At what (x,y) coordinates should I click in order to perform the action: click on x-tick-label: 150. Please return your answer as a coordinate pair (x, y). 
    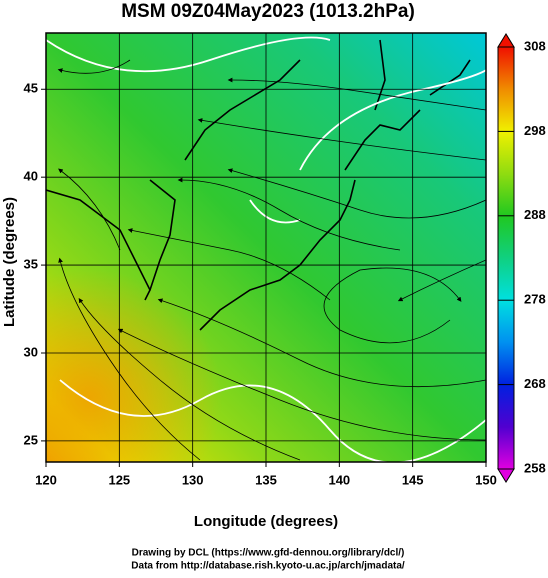
    Looking at the image, I should click on (486, 479).